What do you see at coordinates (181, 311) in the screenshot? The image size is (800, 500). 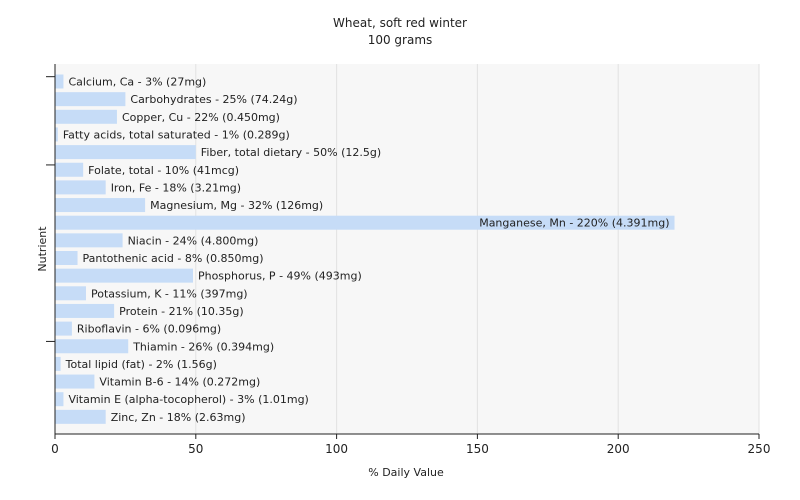 I see `bar-label: Protein - 21% (10.35g)` at bounding box center [181, 311].